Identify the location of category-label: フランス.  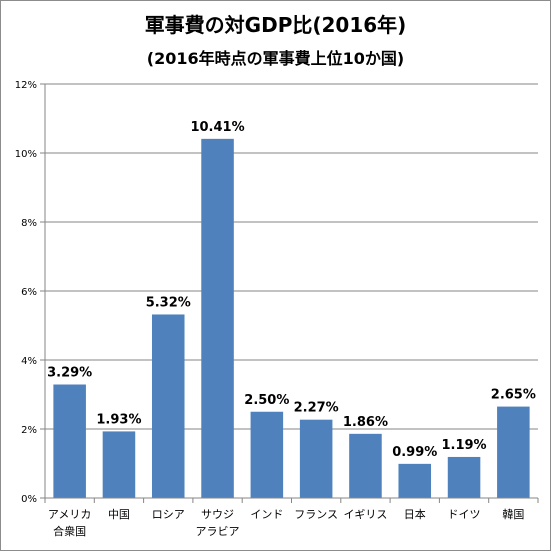
(316, 514).